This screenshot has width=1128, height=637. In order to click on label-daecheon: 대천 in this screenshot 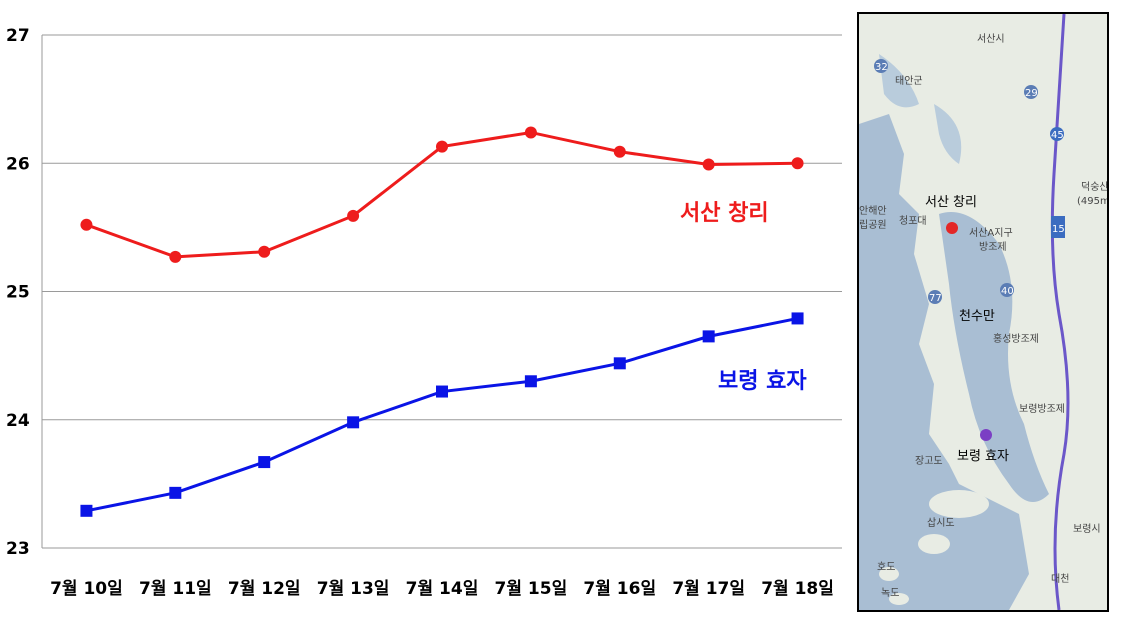, I will do `click(1060, 579)`.